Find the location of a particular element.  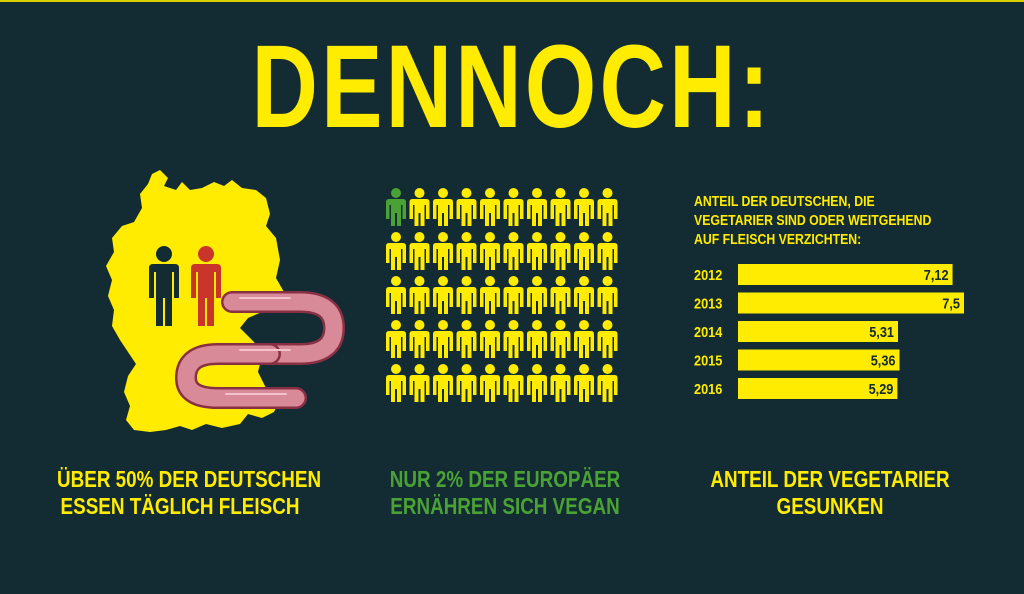

chart-tick-label: 2012 is located at coordinates (708, 274).